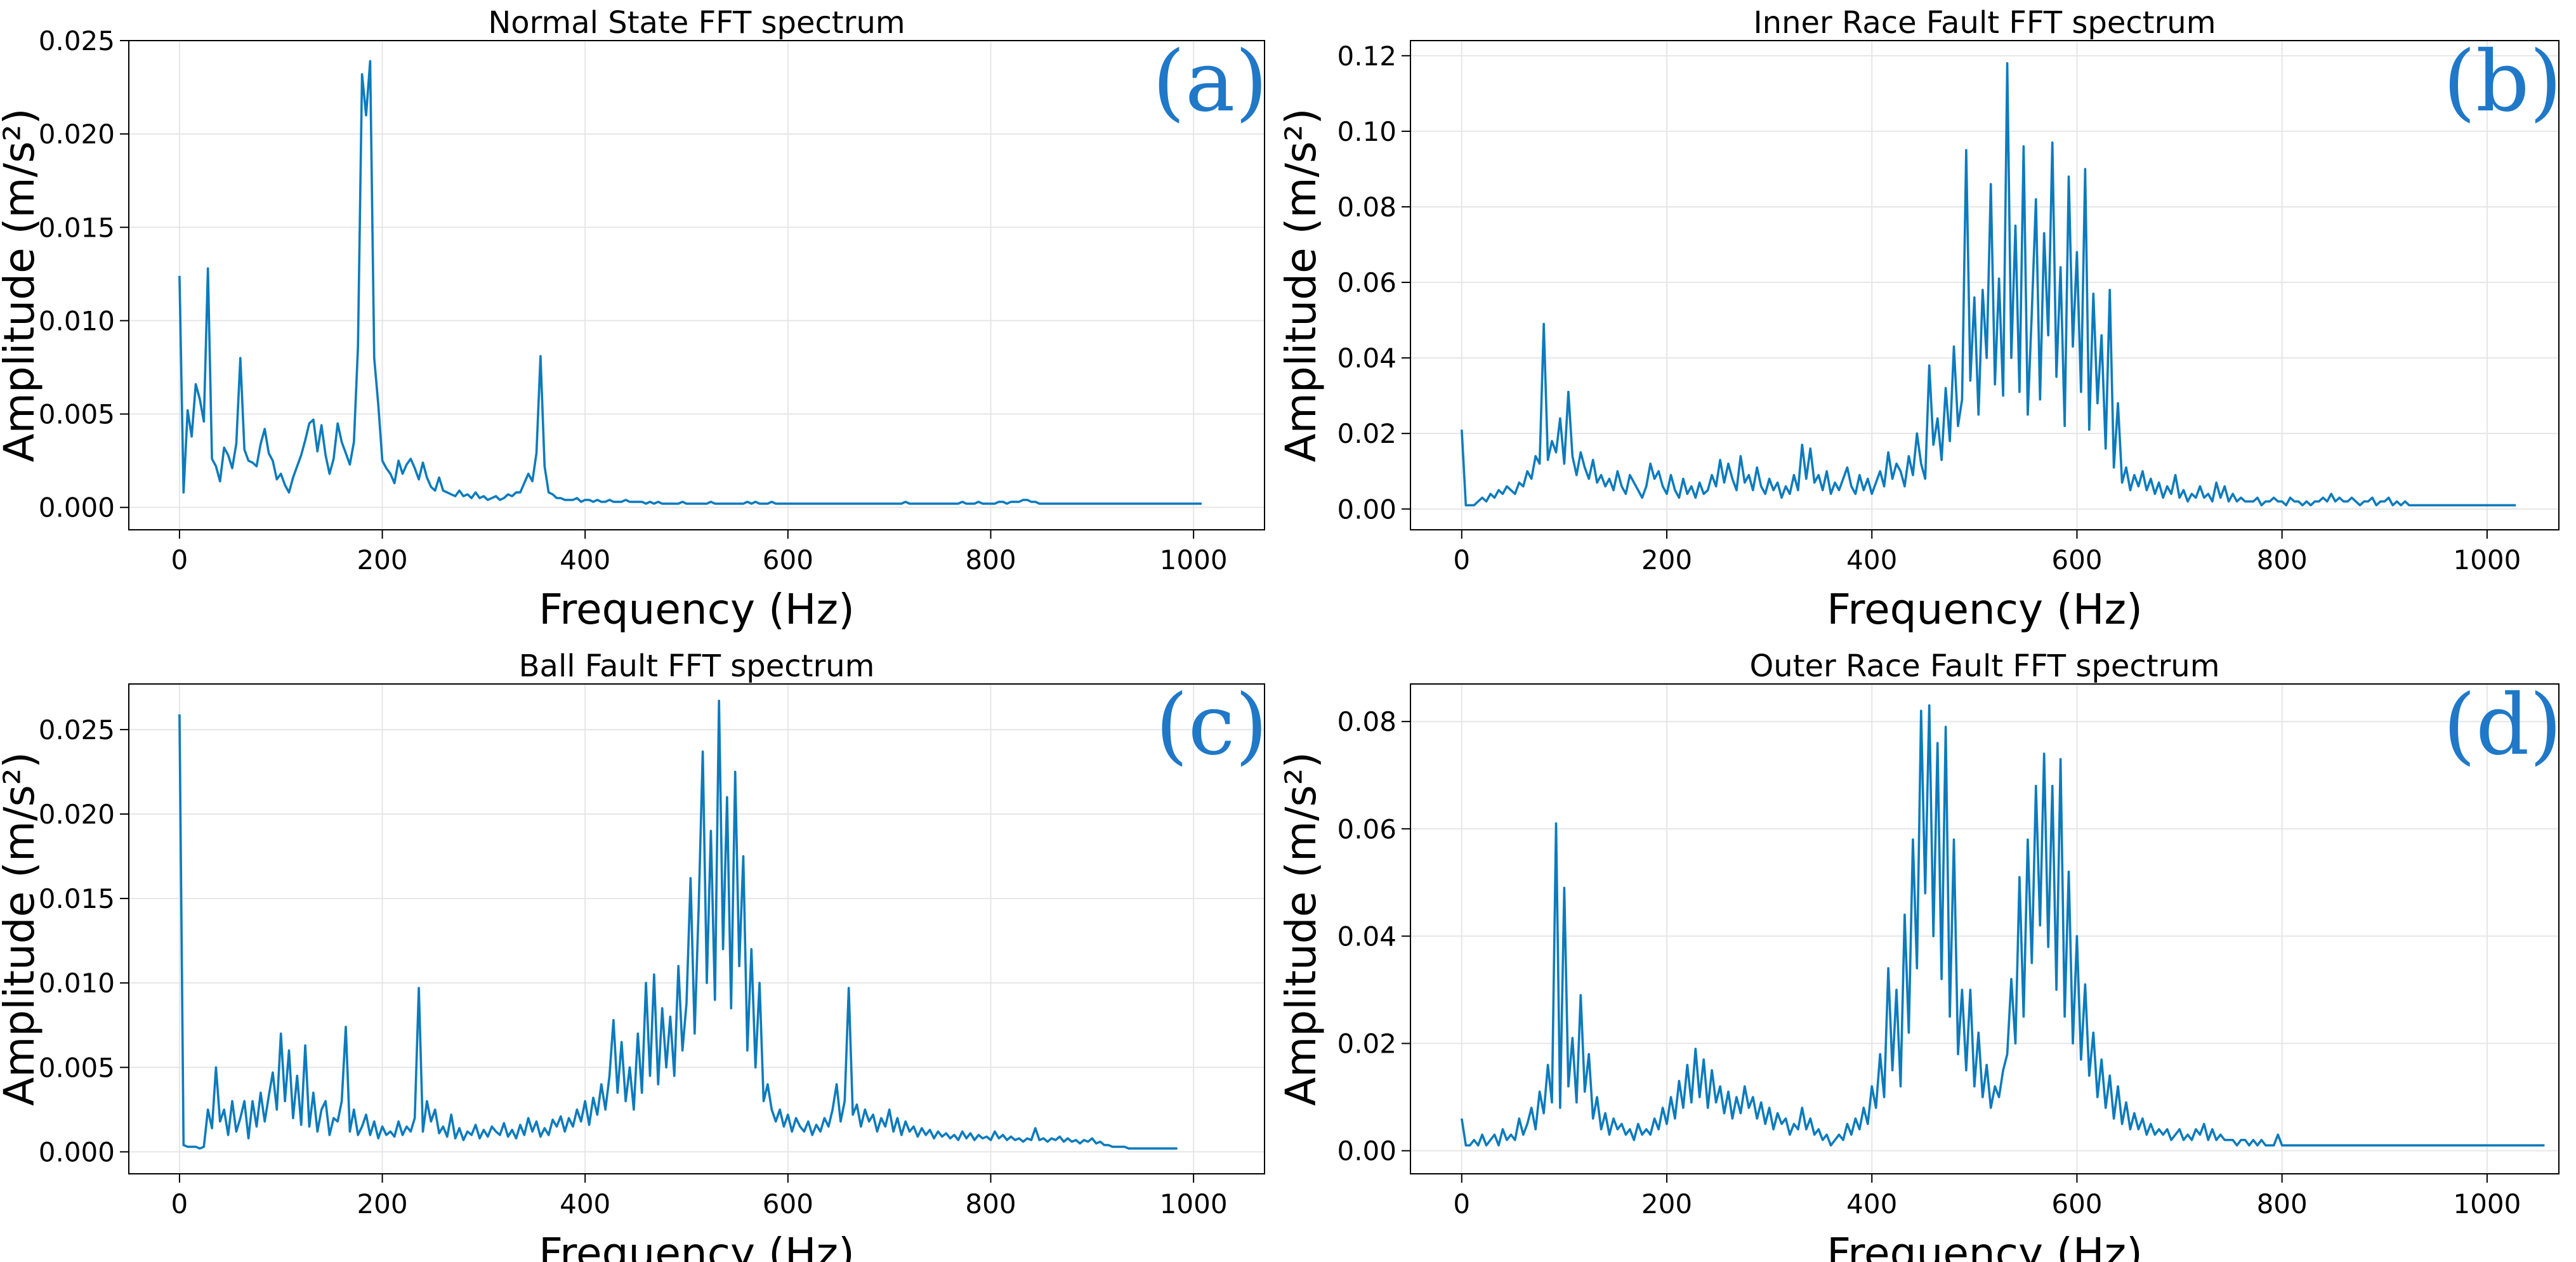 This screenshot has height=1262, width=2576. I want to click on y-tick-label: 0.12, so click(1366, 56).